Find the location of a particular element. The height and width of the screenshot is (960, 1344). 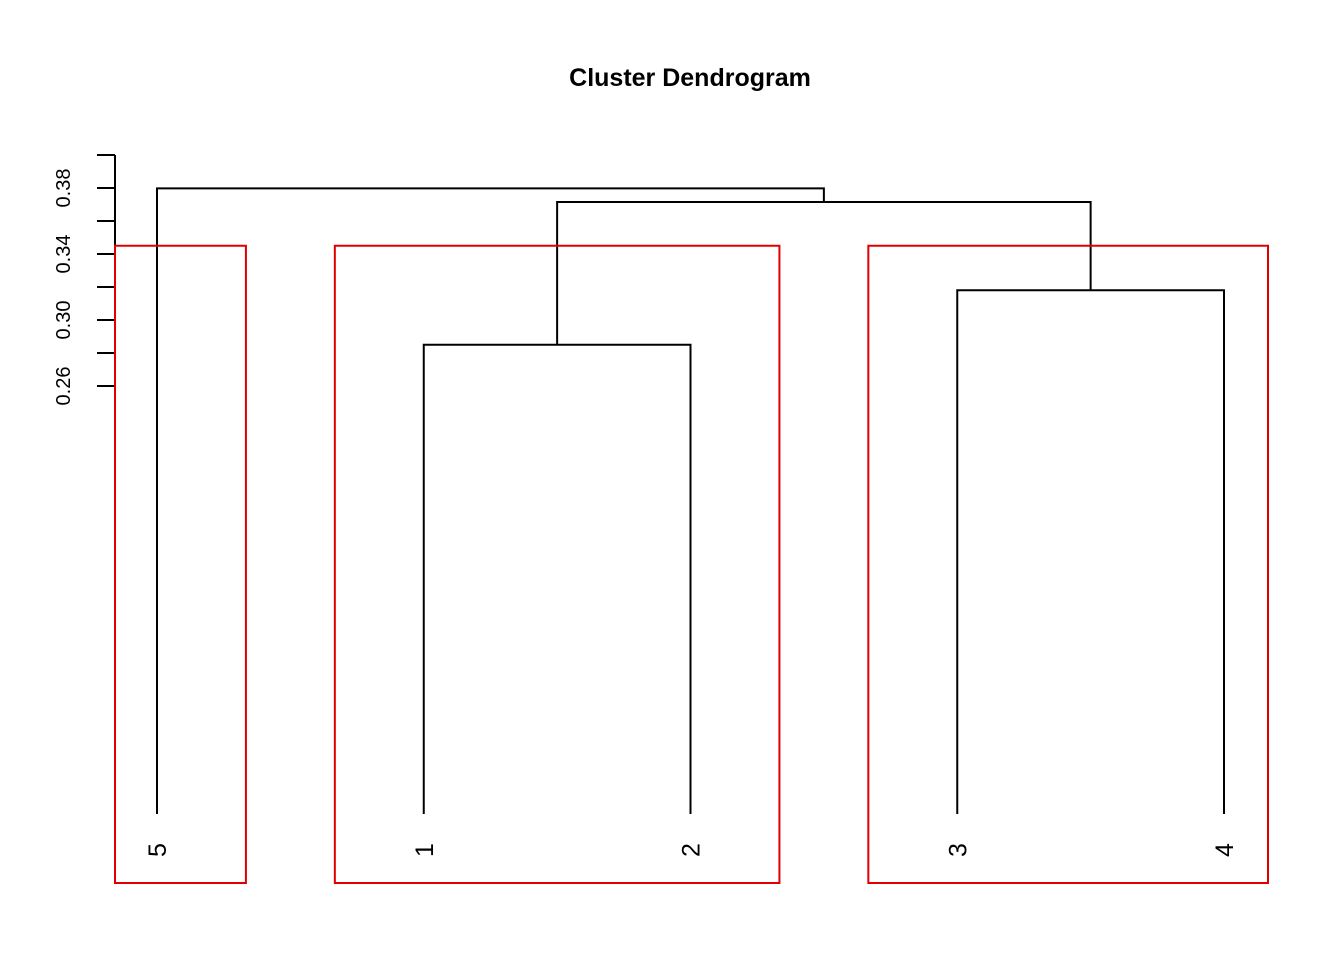

leaf-labels: 5 1 2 3 4 is located at coordinates (691, 850).